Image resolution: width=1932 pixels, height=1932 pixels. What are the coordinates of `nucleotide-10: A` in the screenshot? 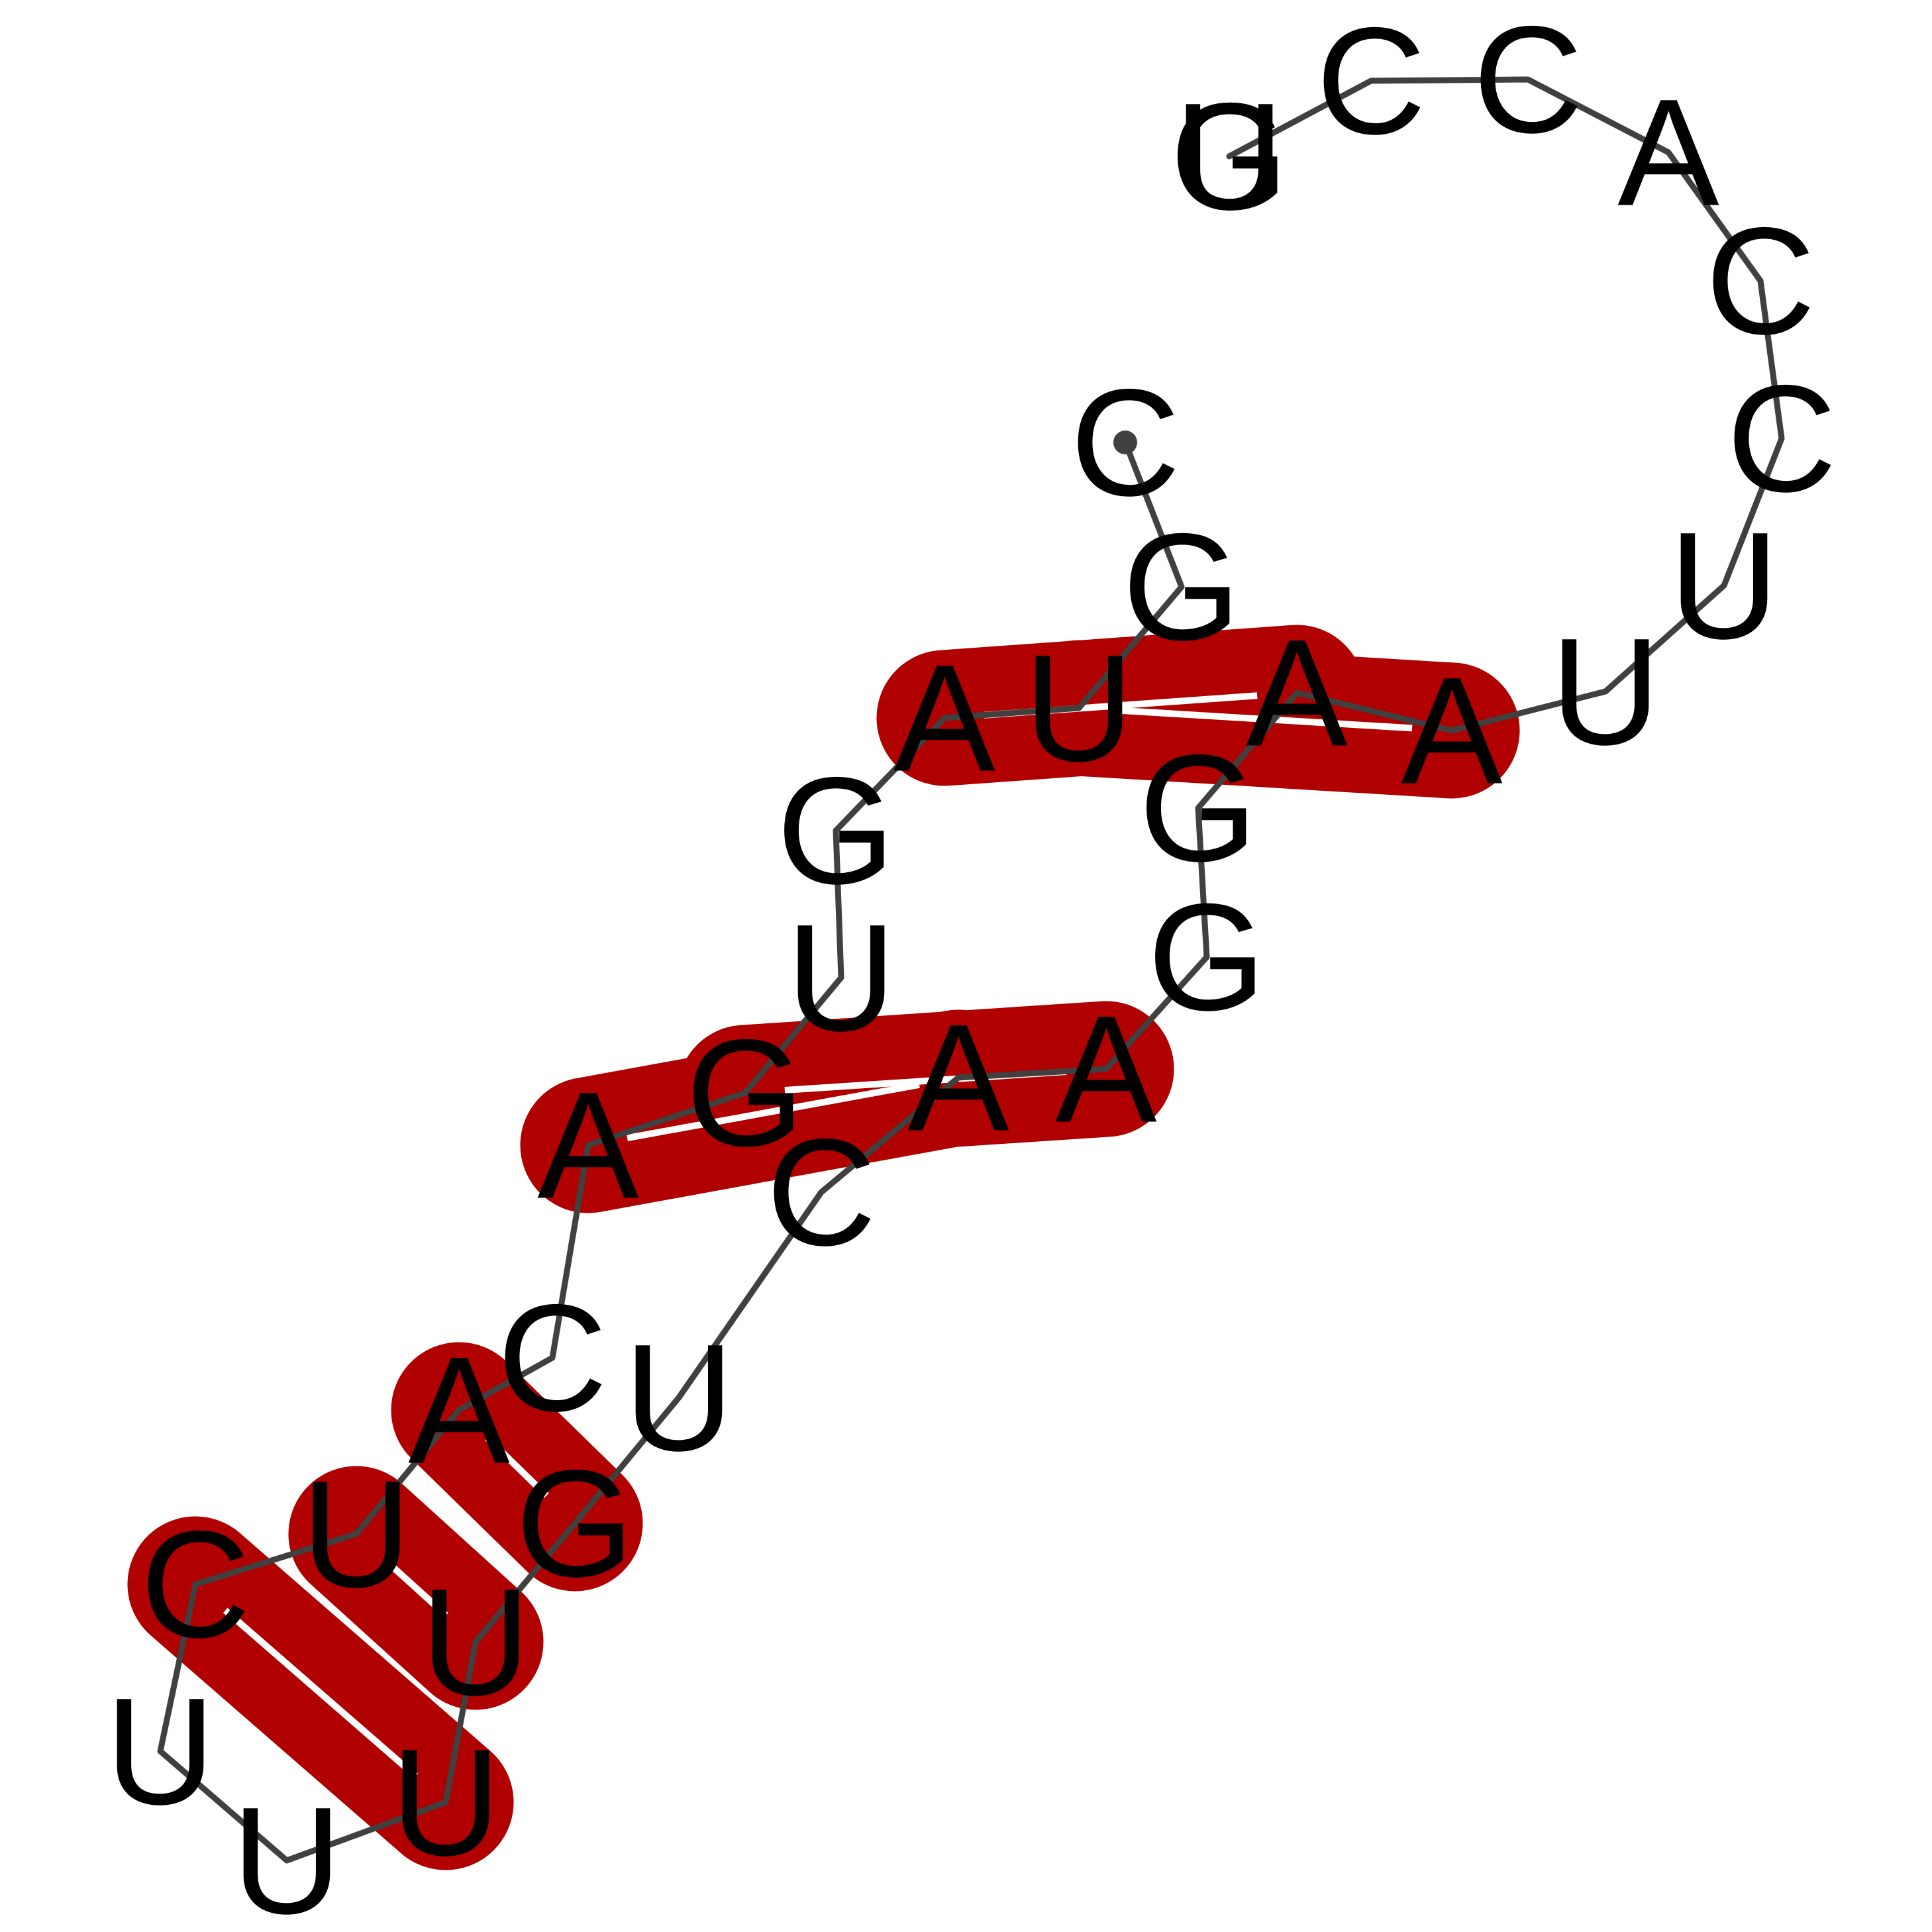 It's located at (458, 1410).